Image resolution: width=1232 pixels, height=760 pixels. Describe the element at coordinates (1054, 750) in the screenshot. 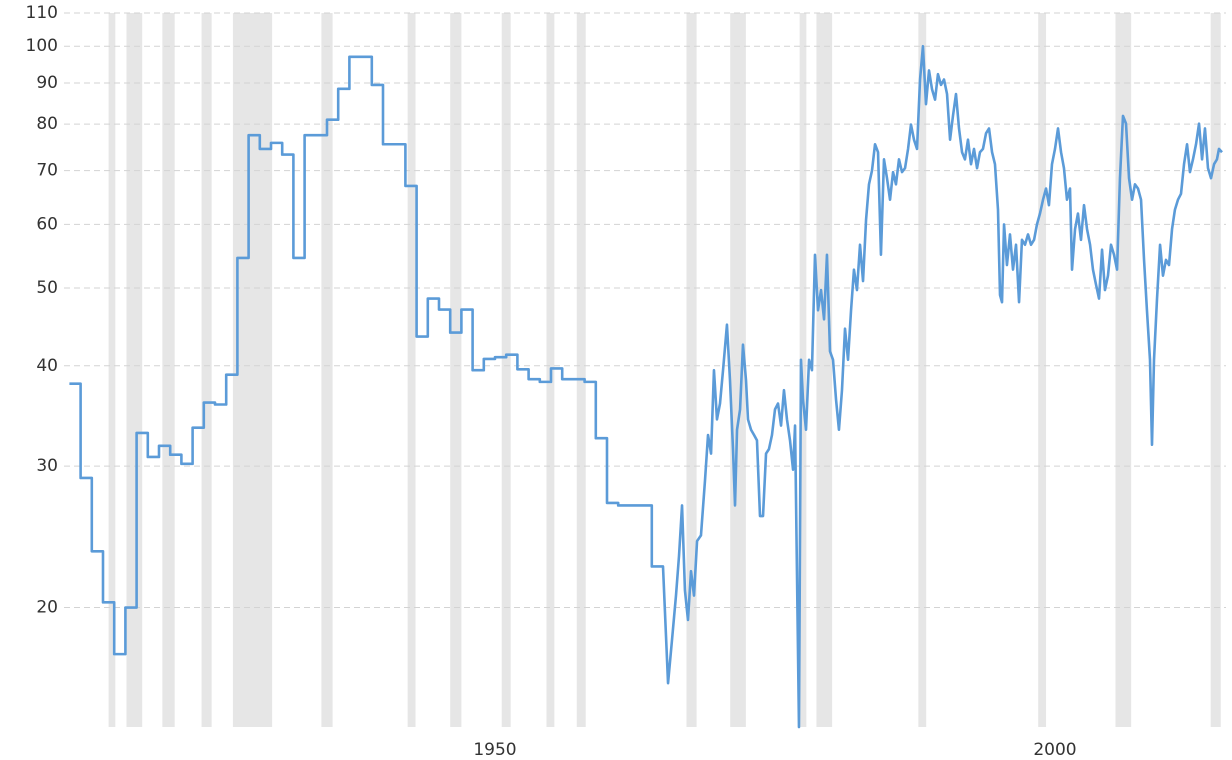

I see `x-tick-label: 2000` at that location.